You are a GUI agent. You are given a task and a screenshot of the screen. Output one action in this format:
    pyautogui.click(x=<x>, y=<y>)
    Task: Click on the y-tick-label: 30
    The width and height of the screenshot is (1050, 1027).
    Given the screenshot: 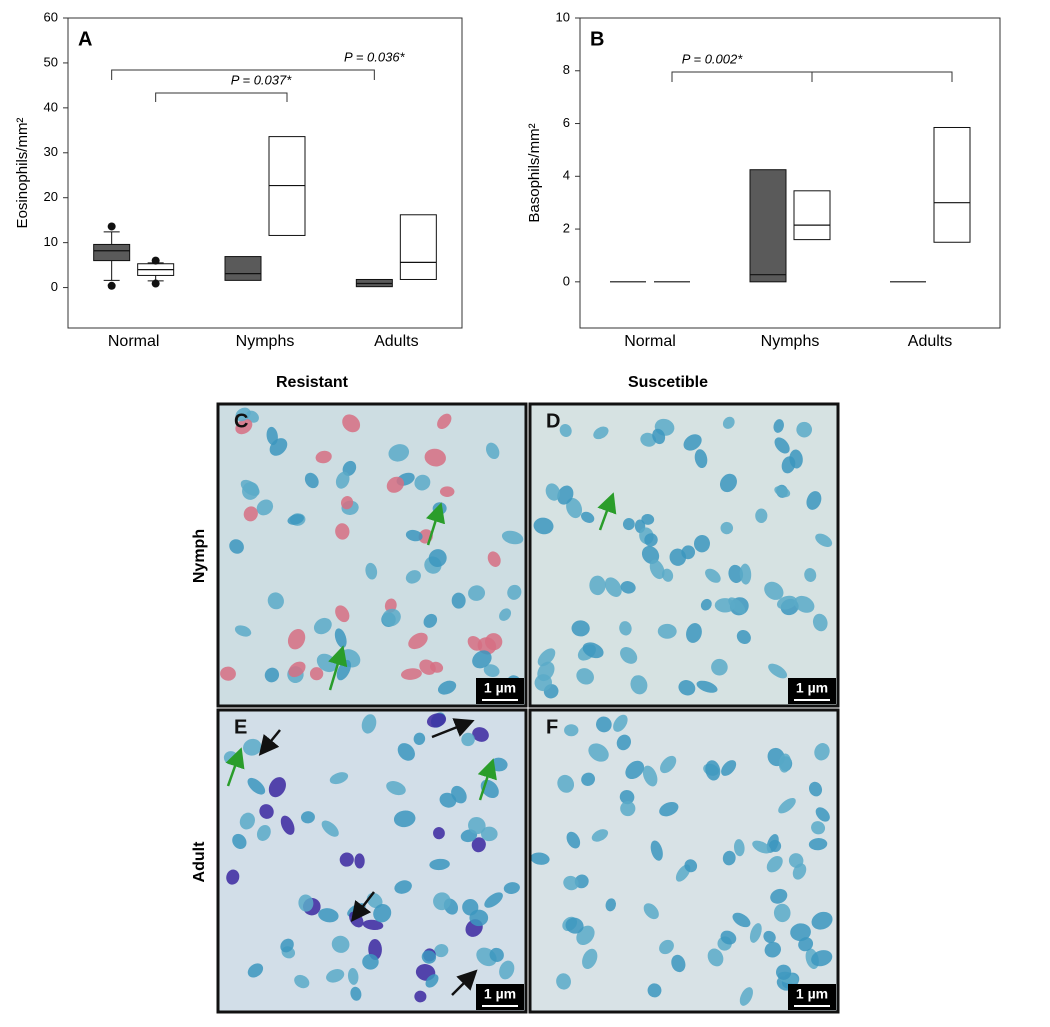 What is the action you would take?
    pyautogui.click(x=51, y=151)
    